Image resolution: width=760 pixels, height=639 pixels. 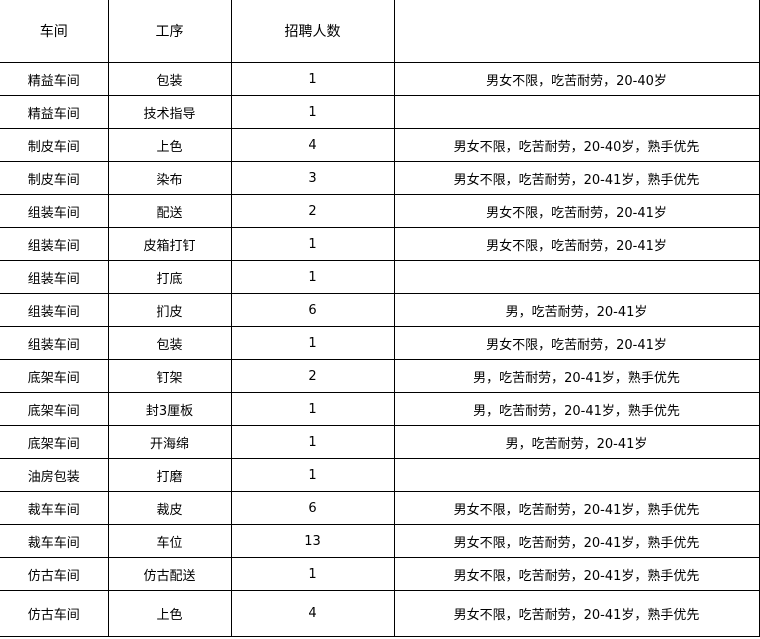 I want to click on table-row: 制皮车间 染布 3 男女不限，吃苦耐劳，20-41岁，熟手优先, so click(x=380, y=178).